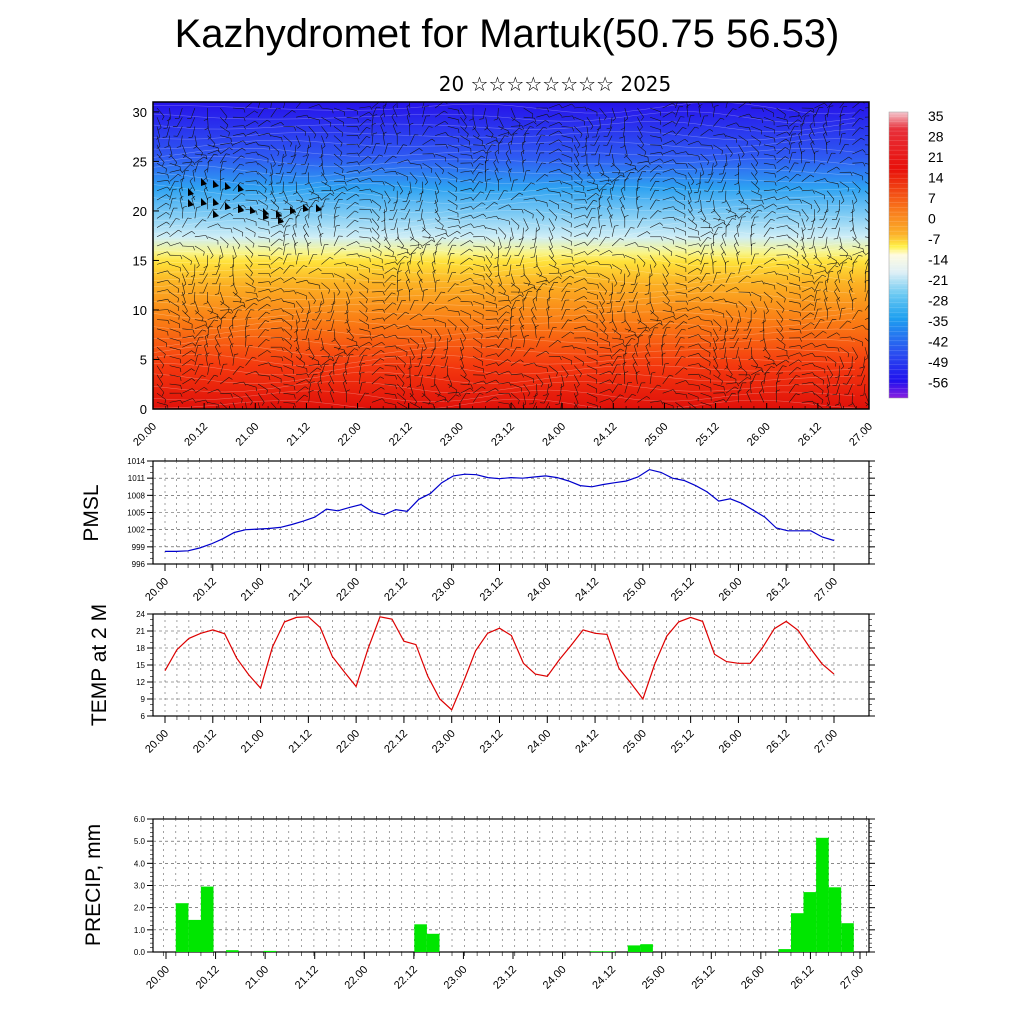 The width and height of the screenshot is (1024, 1024). What do you see at coordinates (140, 908) in the screenshot?
I see `y-tick-label: 2.0` at bounding box center [140, 908].